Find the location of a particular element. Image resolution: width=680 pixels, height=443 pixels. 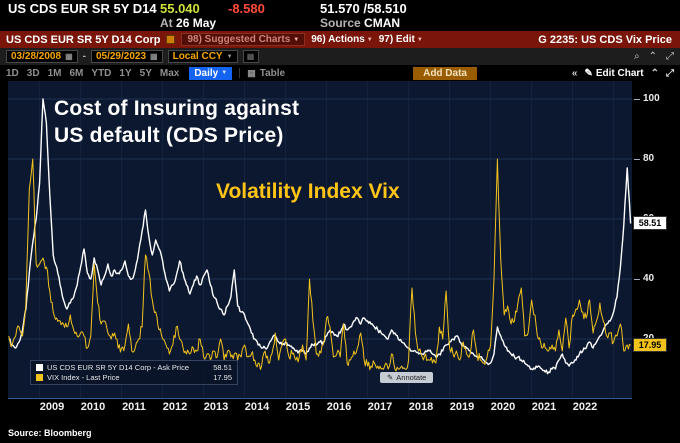

period-buttons: 1D 3D 1M 6M YTD 1Y 5Y Max is located at coordinates (92, 73).